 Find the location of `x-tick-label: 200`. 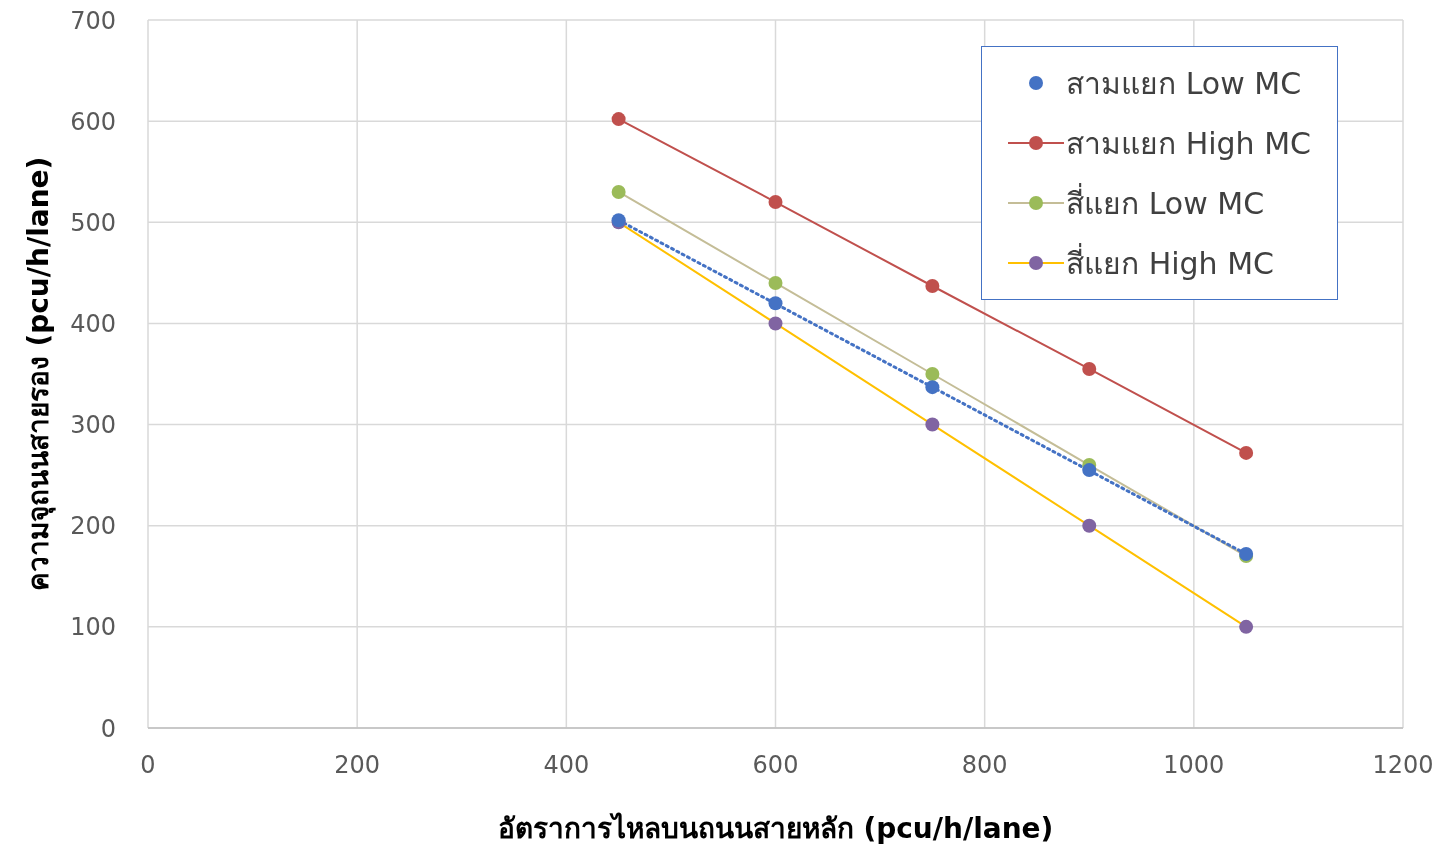

x-tick-label: 200 is located at coordinates (357, 765).